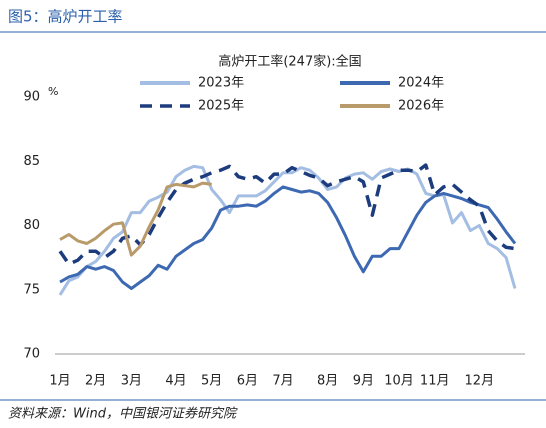 The image size is (546, 428). I want to click on y-tick-label: 70, so click(31, 354).